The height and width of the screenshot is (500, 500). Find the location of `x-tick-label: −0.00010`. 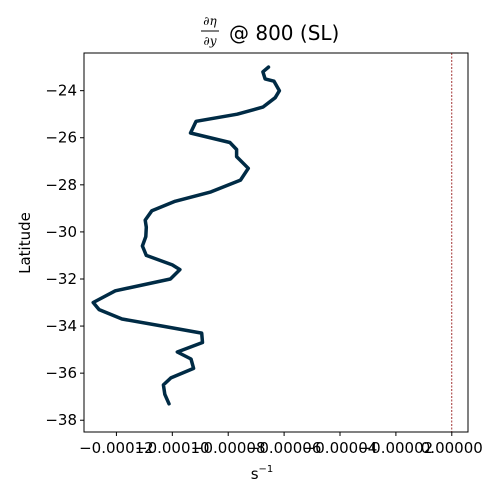

x-tick-label: −0.00010 is located at coordinates (172, 448).